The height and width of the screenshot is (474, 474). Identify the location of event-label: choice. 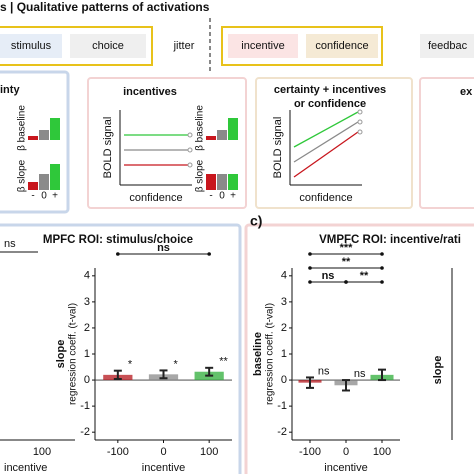
(108, 46).